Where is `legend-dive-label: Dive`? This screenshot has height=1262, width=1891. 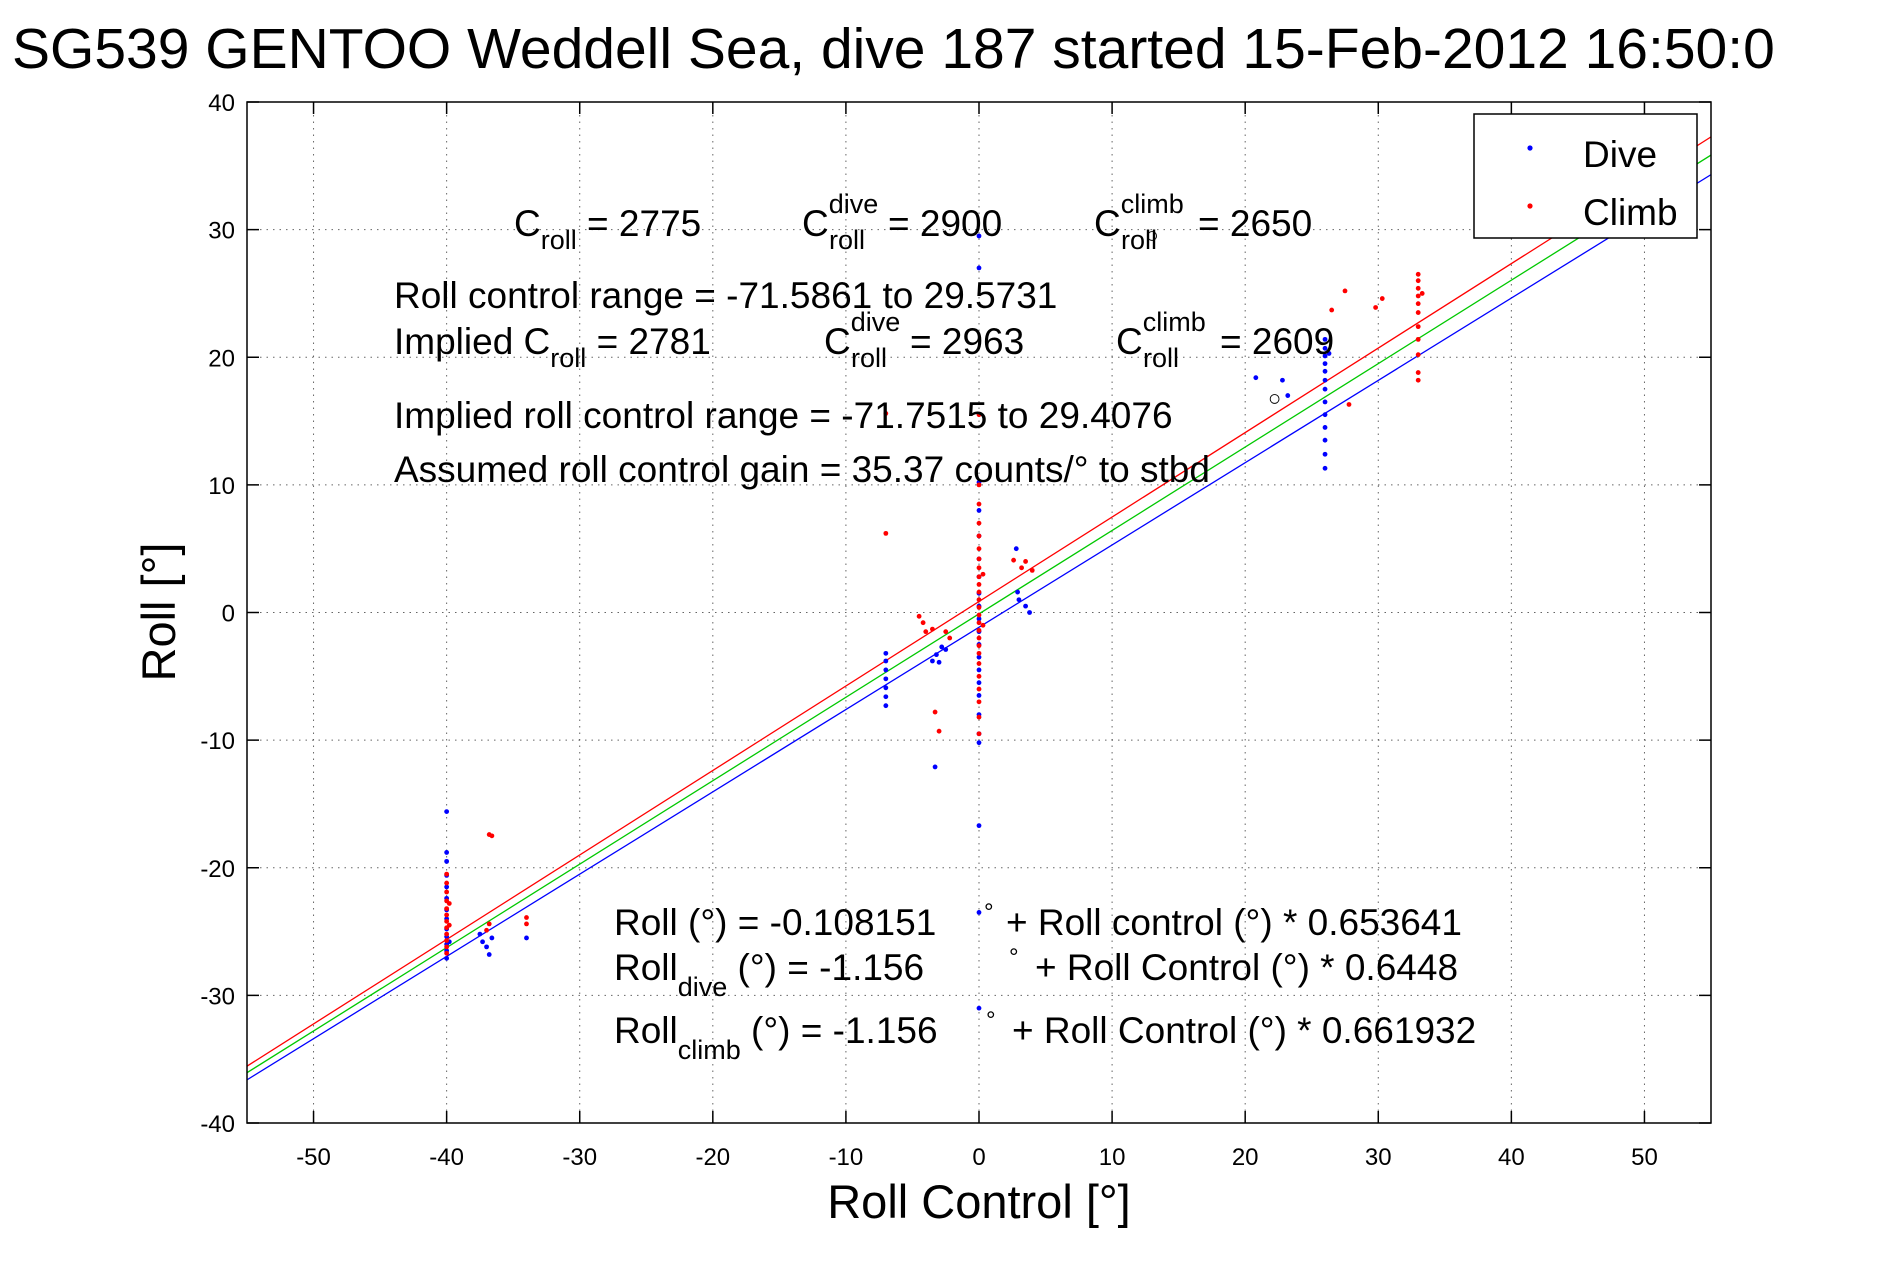
legend-dive-label: Dive is located at coordinates (1620, 154).